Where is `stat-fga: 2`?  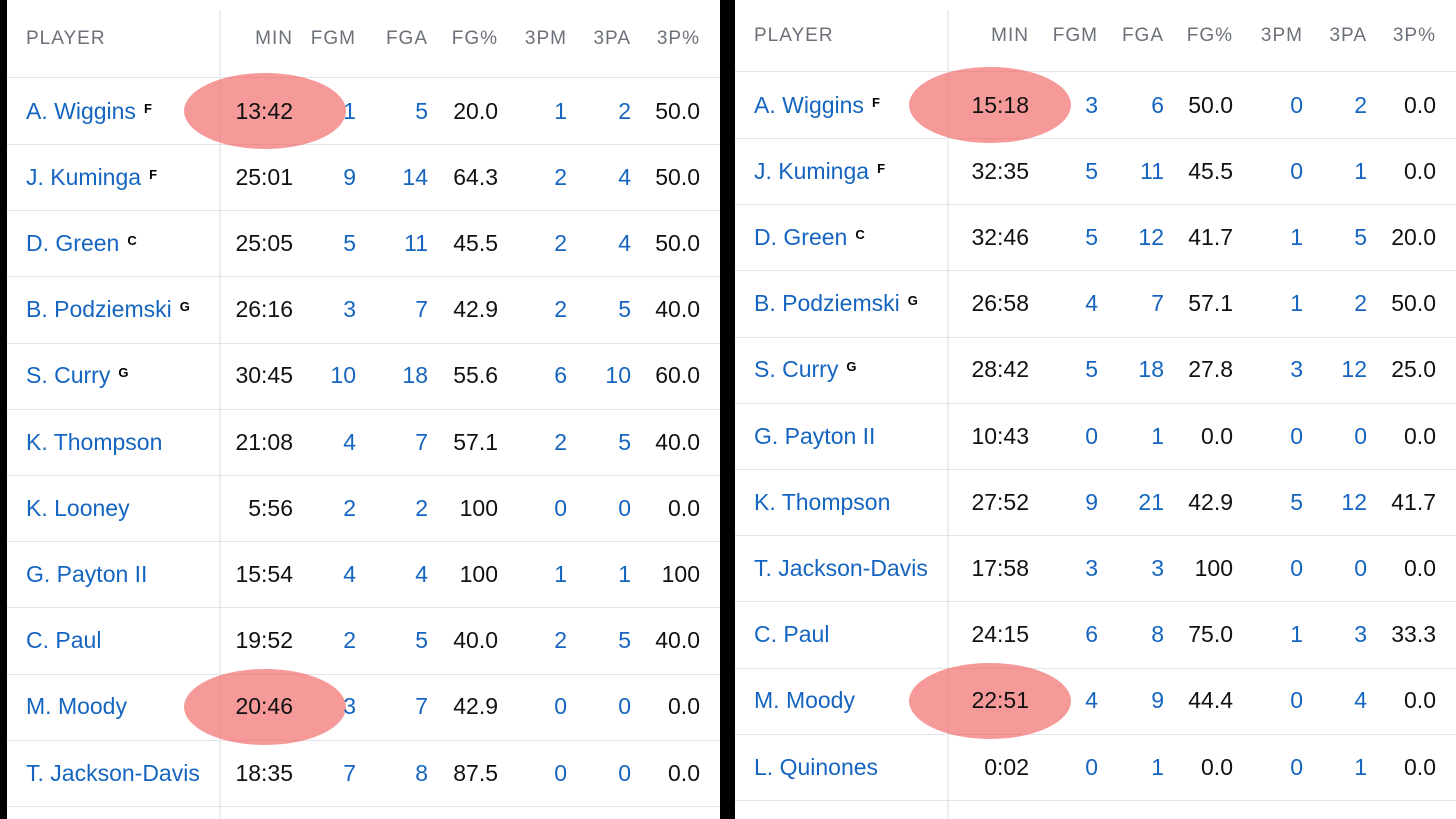
stat-fga: 2 is located at coordinates (421, 507).